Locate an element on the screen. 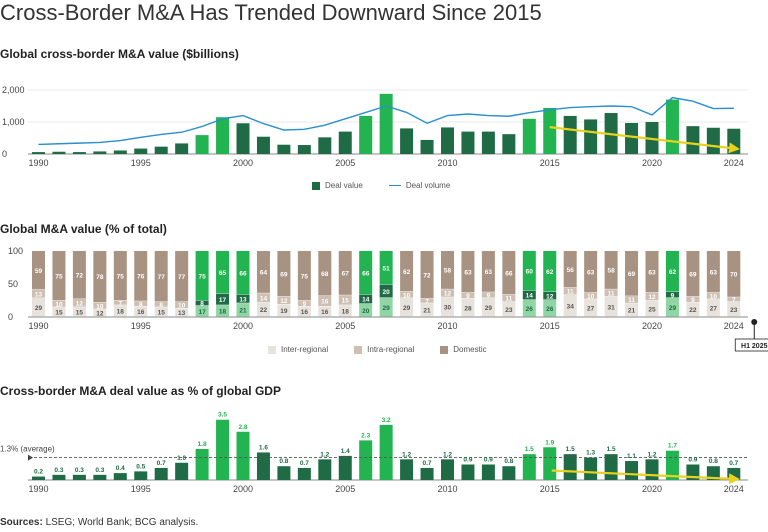  x-tick-label: 2000 is located at coordinates (243, 163).